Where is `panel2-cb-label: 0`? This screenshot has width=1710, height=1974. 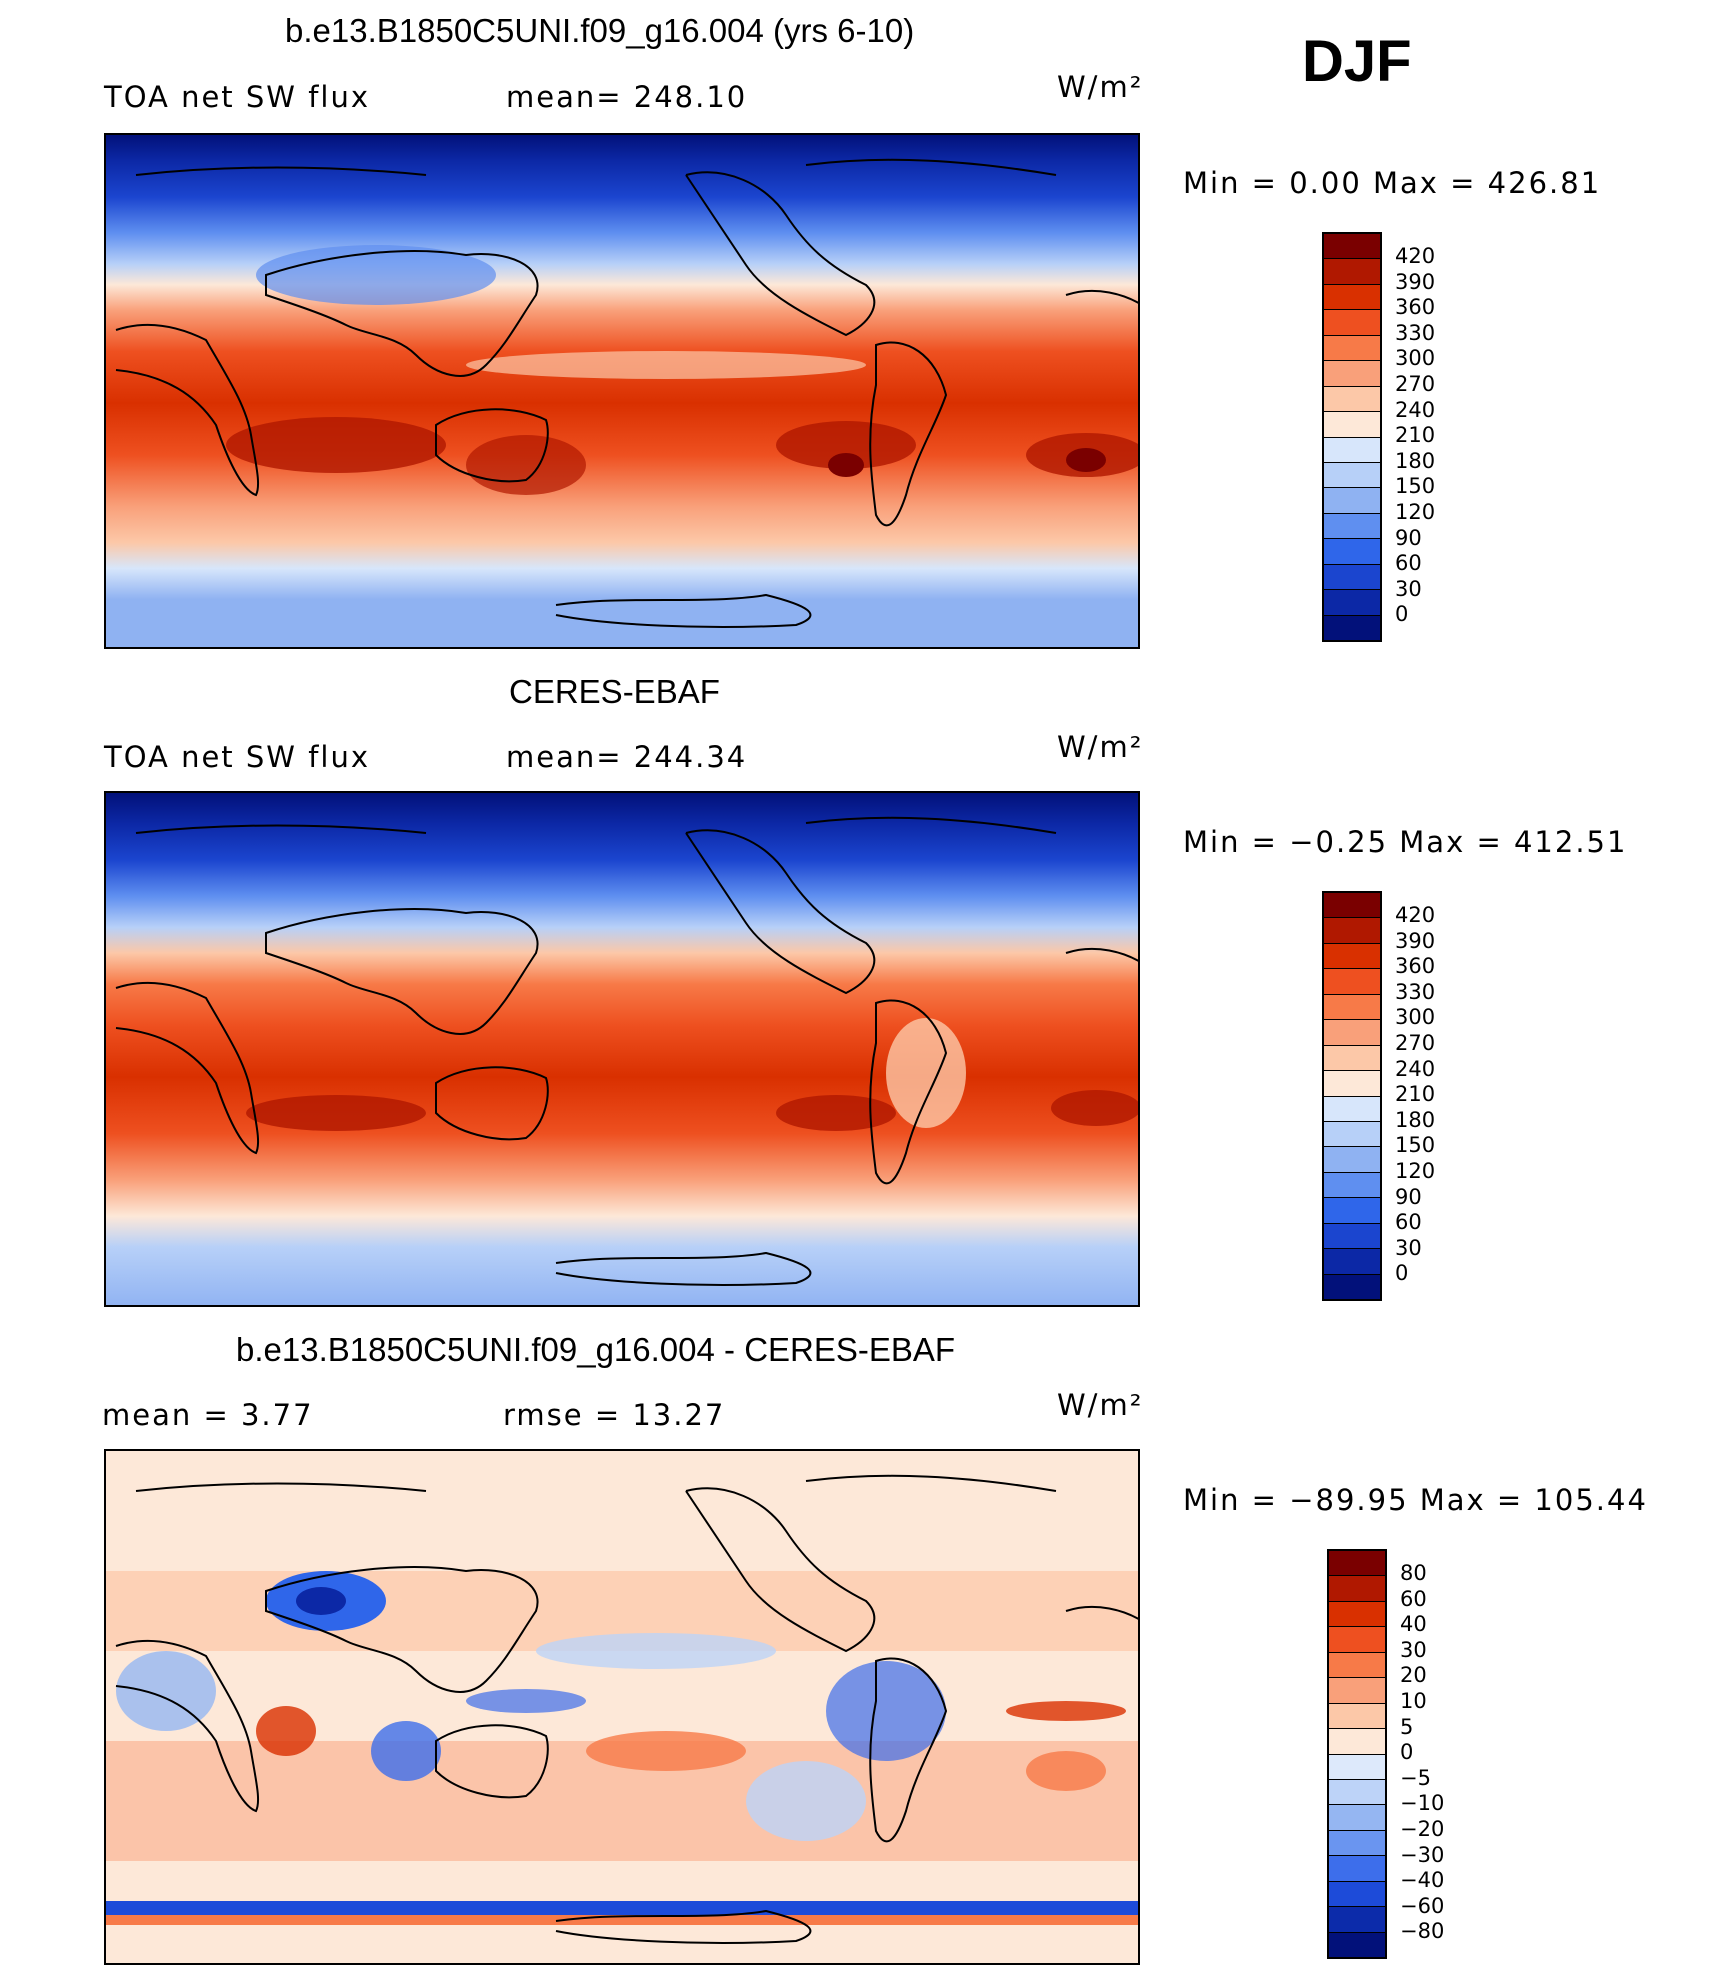 panel2-cb-label: 0 is located at coordinates (1402, 1273).